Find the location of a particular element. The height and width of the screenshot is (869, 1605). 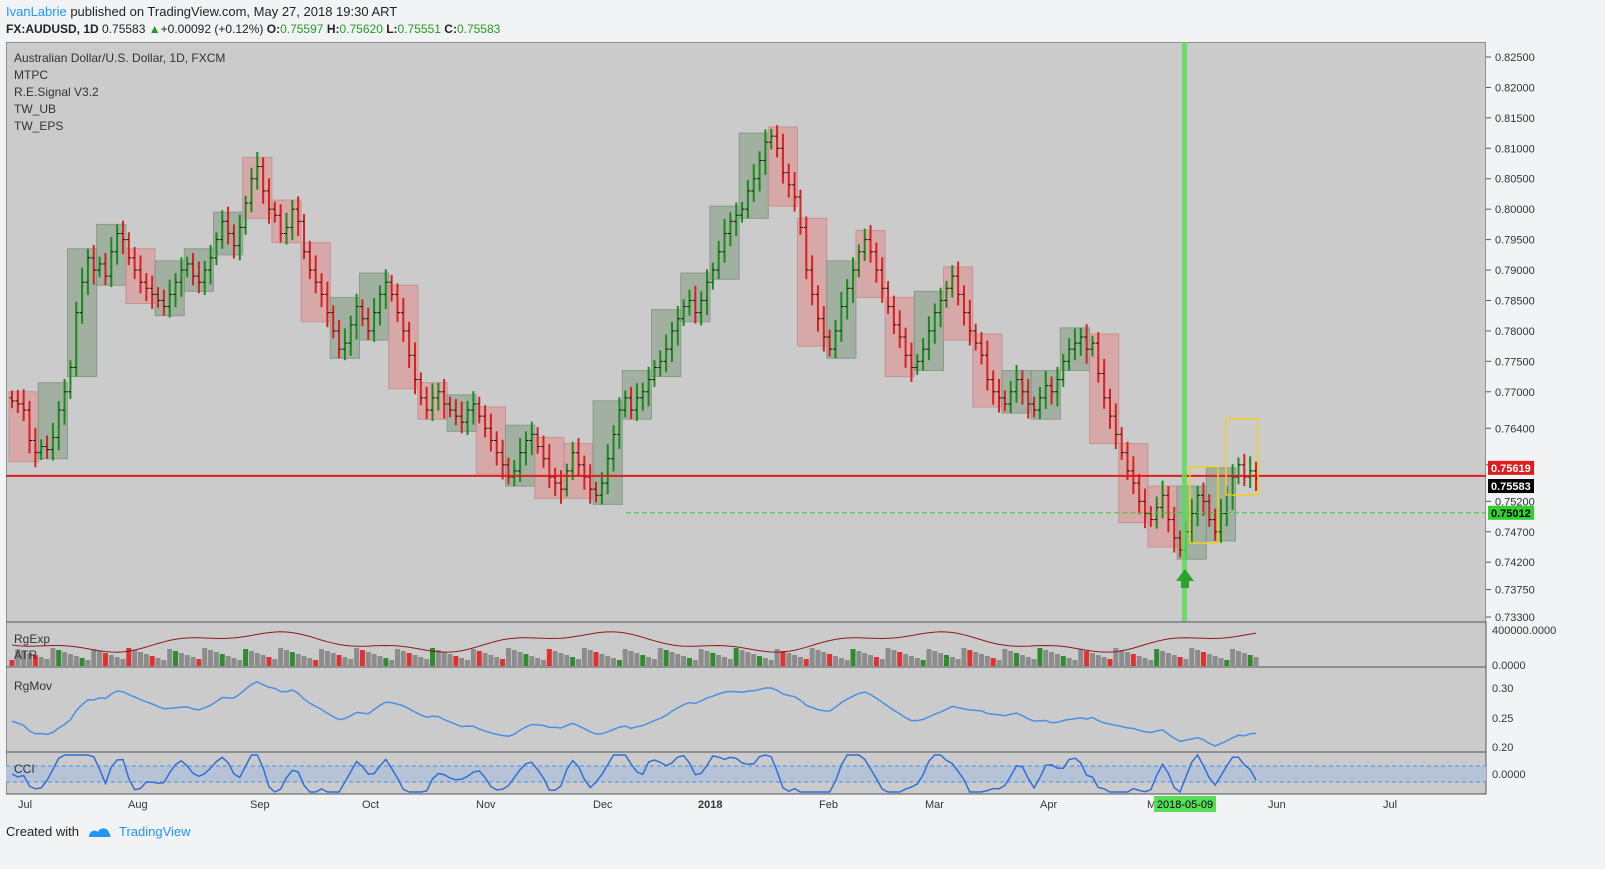

y-tick-label: 0.73300 is located at coordinates (1515, 618).